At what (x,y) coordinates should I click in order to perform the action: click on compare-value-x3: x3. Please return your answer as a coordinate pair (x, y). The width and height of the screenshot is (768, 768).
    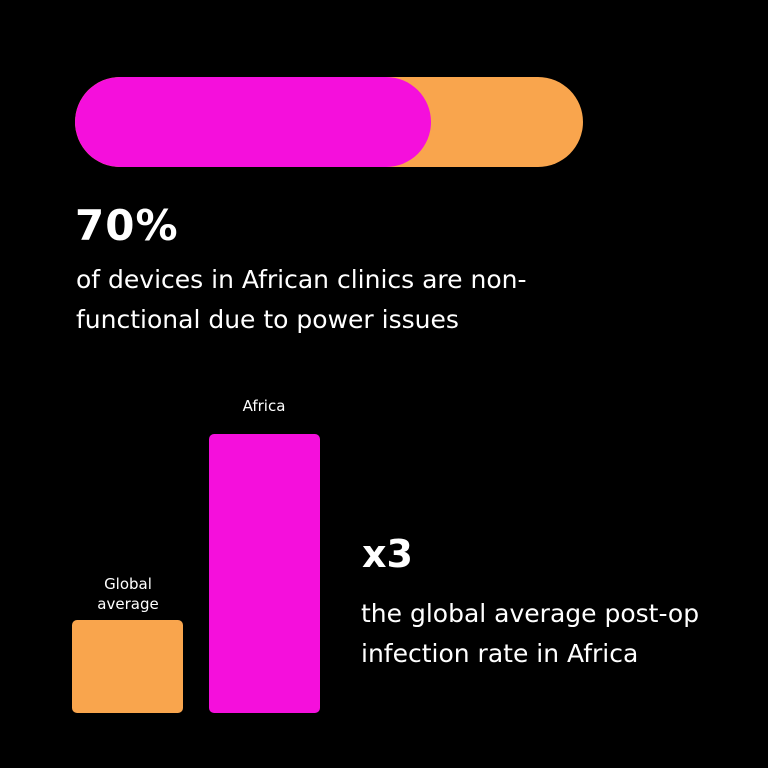
    Looking at the image, I should click on (387, 554).